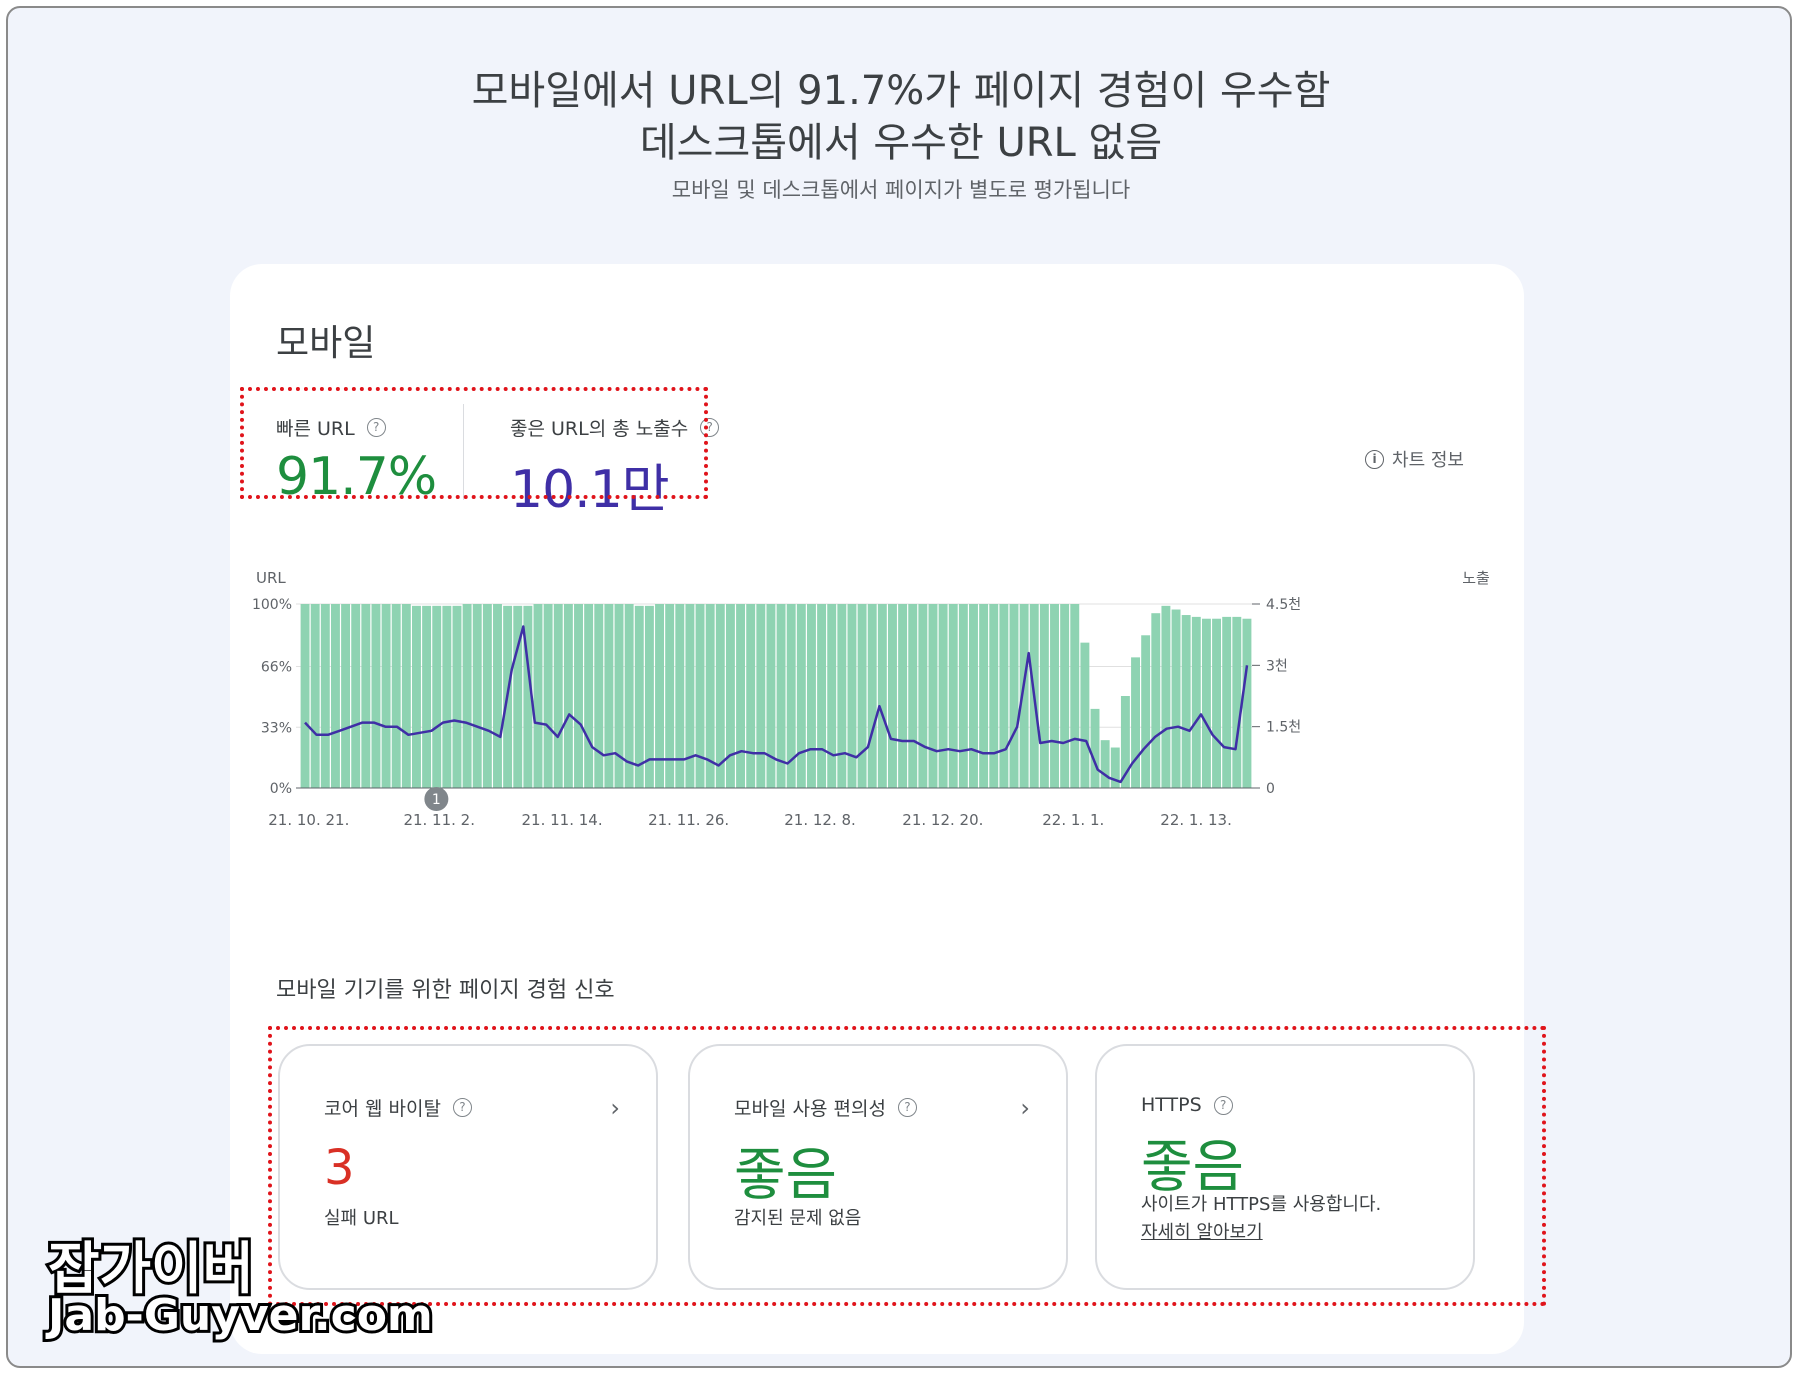  What do you see at coordinates (688, 820) in the screenshot?
I see `x-tick-label: 21. 11. 26.` at bounding box center [688, 820].